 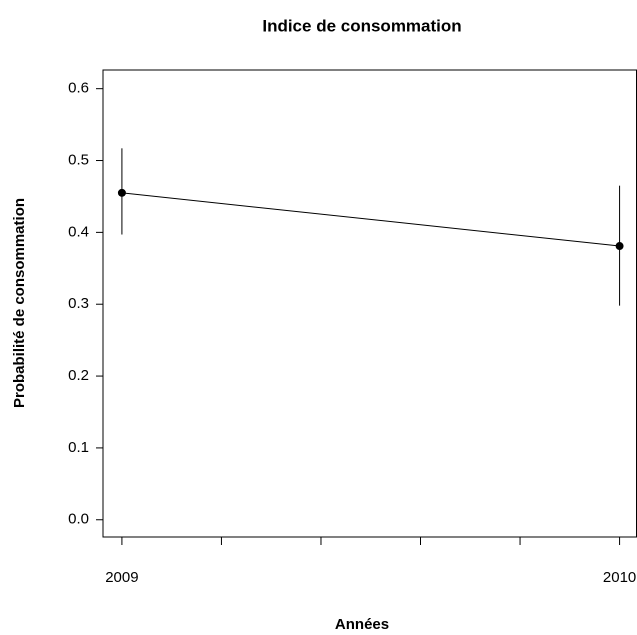 I want to click on y-tick-label: 0.2, so click(x=78, y=375).